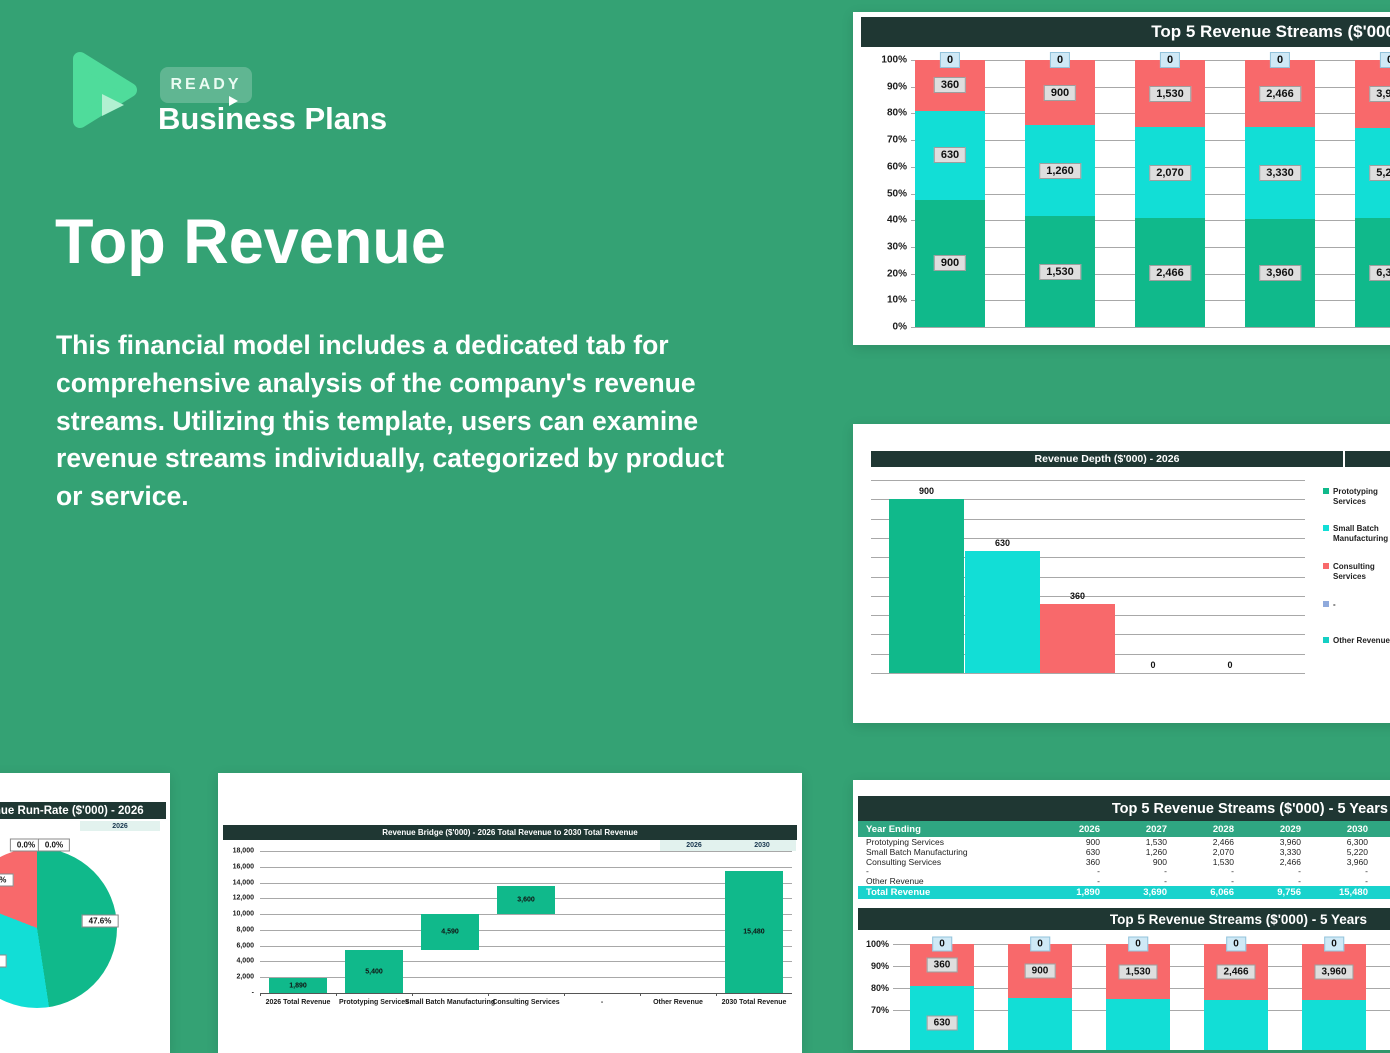 The width and height of the screenshot is (1390, 1053). I want to click on legend-label: Consulting Services, so click(1354, 571).